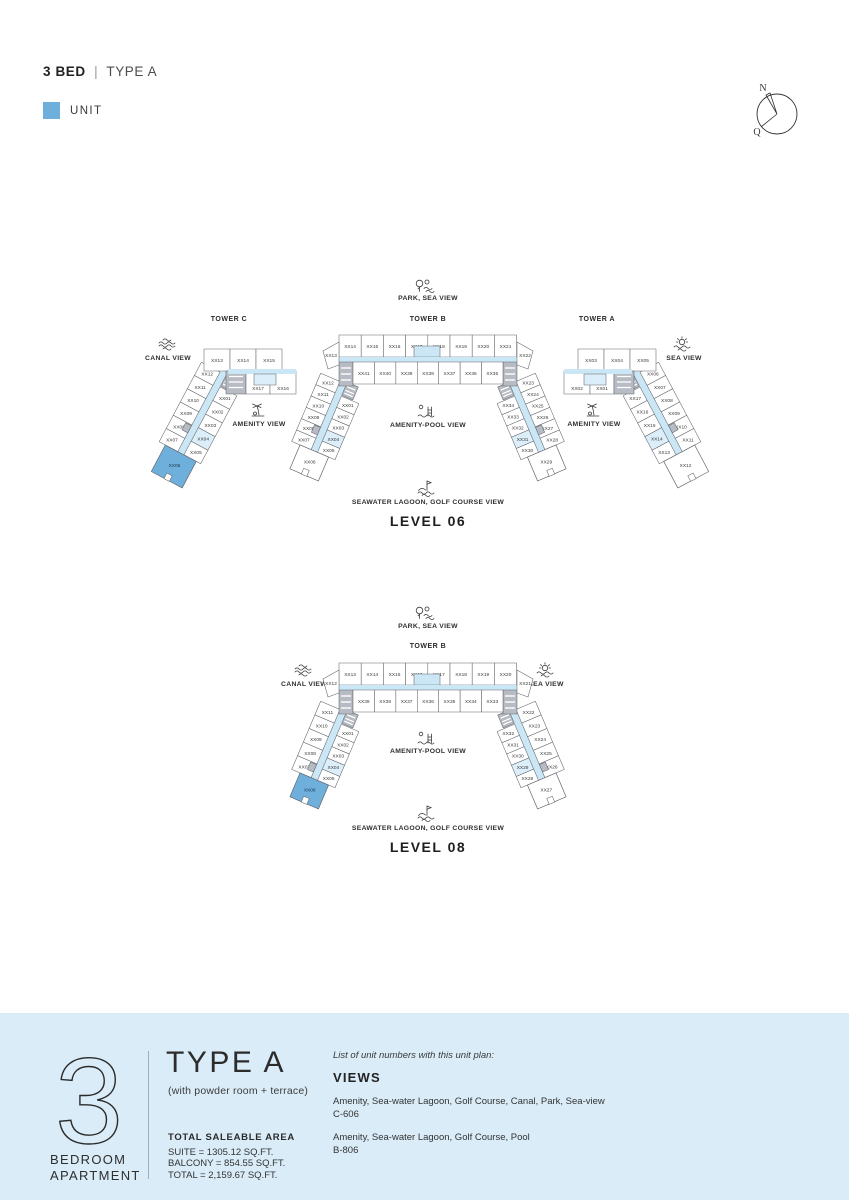 This screenshot has width=849, height=1200. I want to click on unit-label: XX31, so click(523, 440).